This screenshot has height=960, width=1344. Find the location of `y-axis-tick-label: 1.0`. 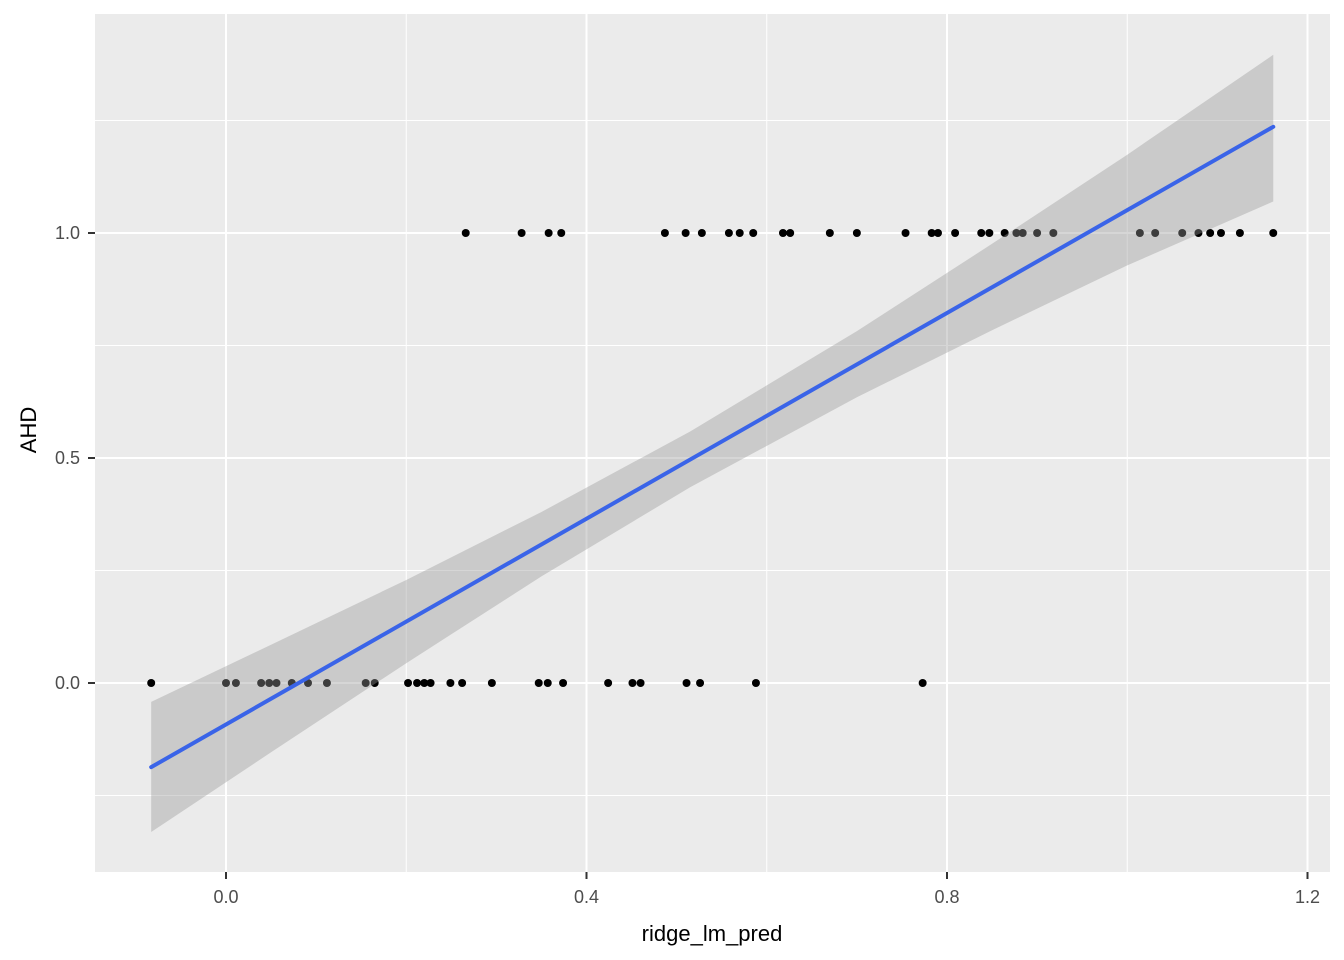

y-axis-tick-label: 1.0 is located at coordinates (67, 233).